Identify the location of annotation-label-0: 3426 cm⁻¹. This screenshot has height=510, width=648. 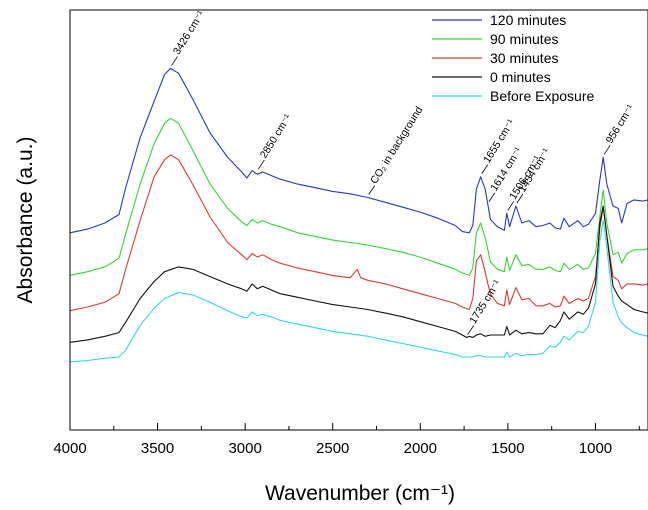
(189, 32).